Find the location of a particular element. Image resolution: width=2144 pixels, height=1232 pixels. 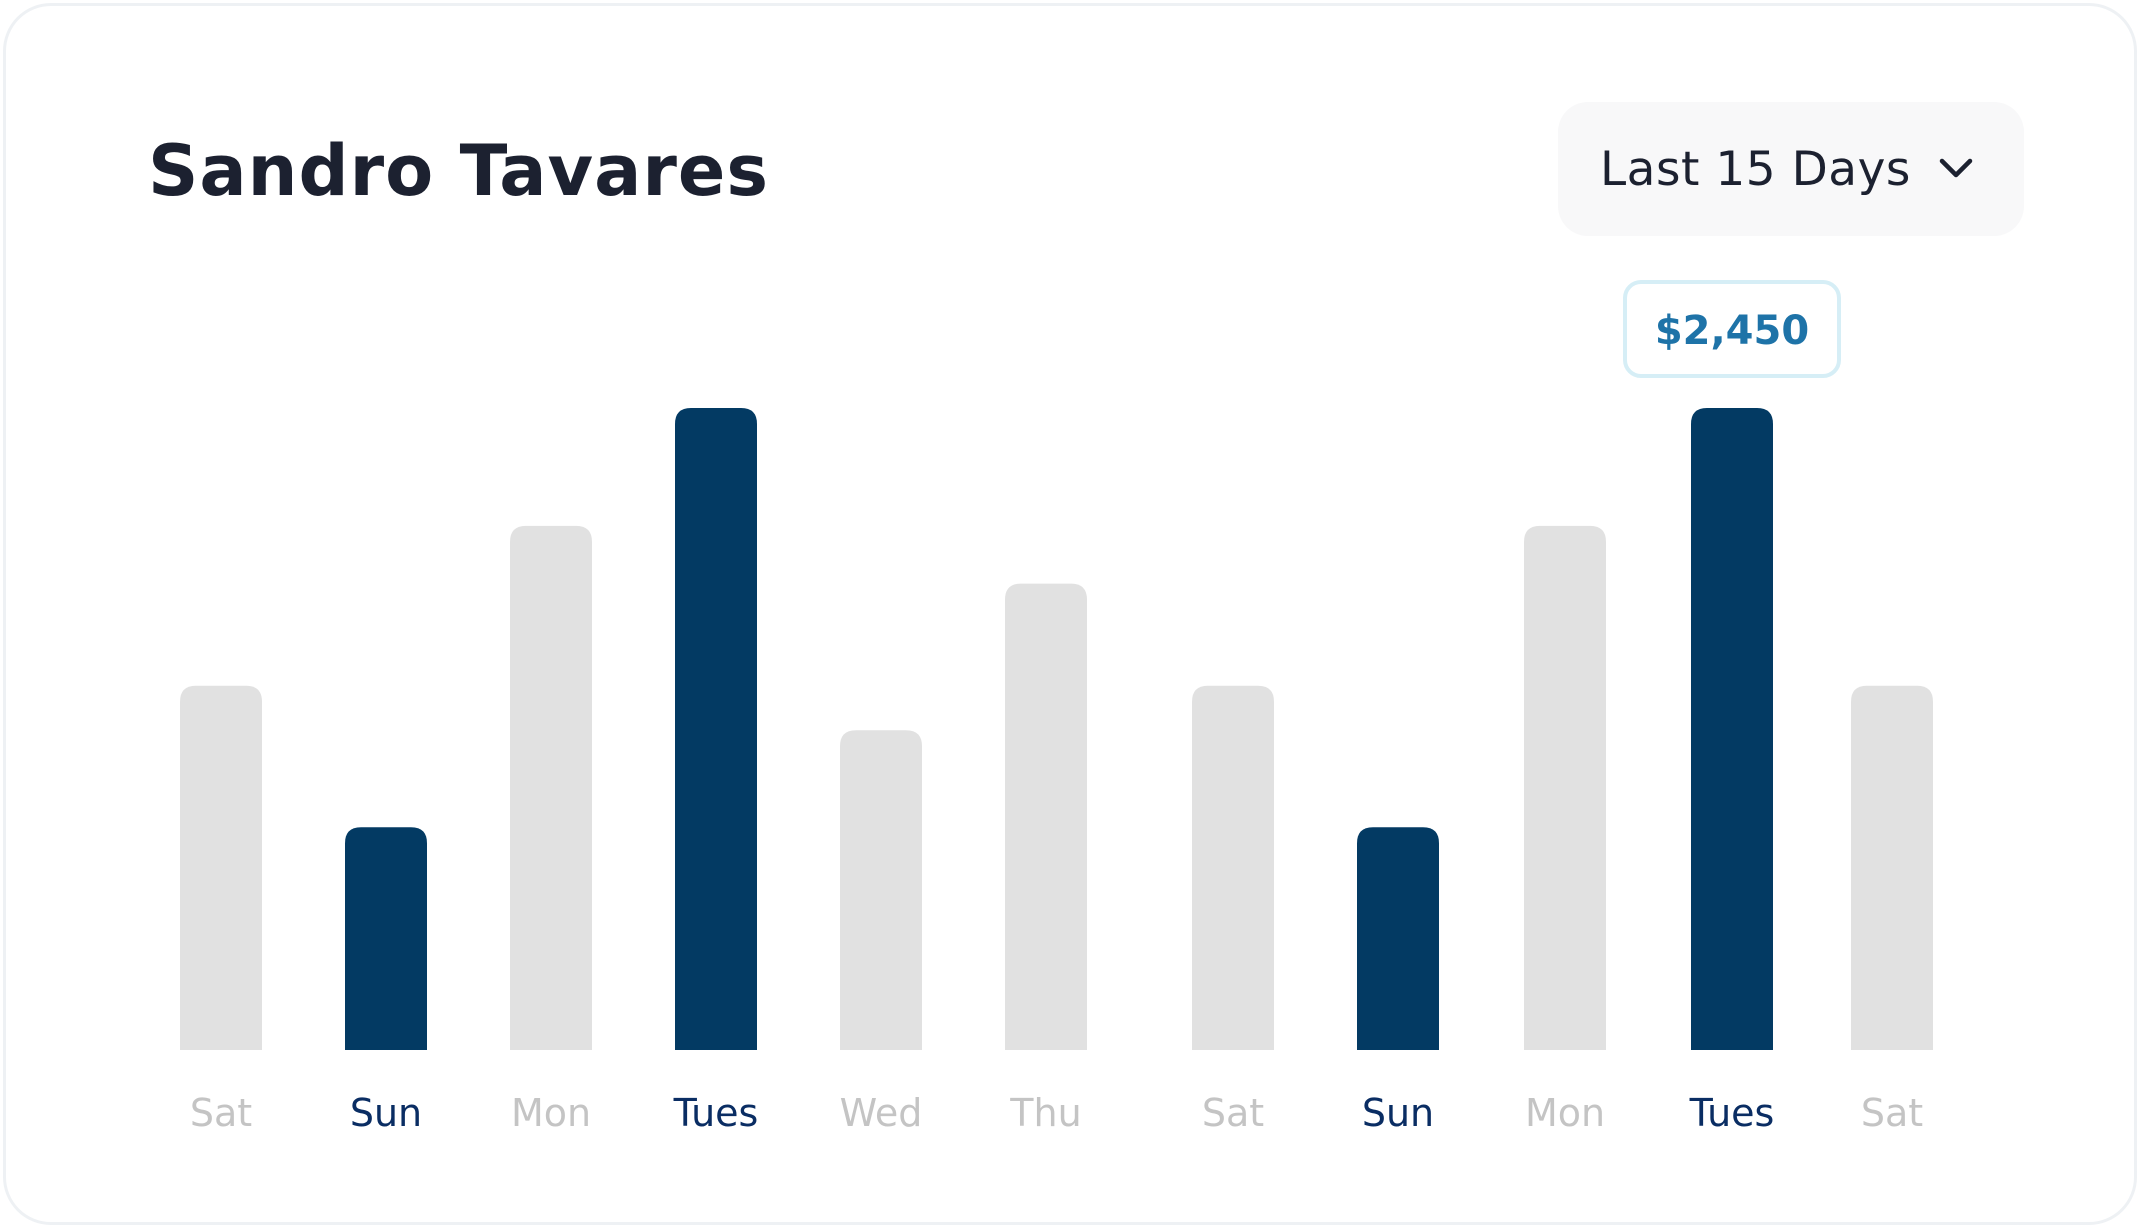

date-range-dropdown: Last 15 Days is located at coordinates (1791, 169).